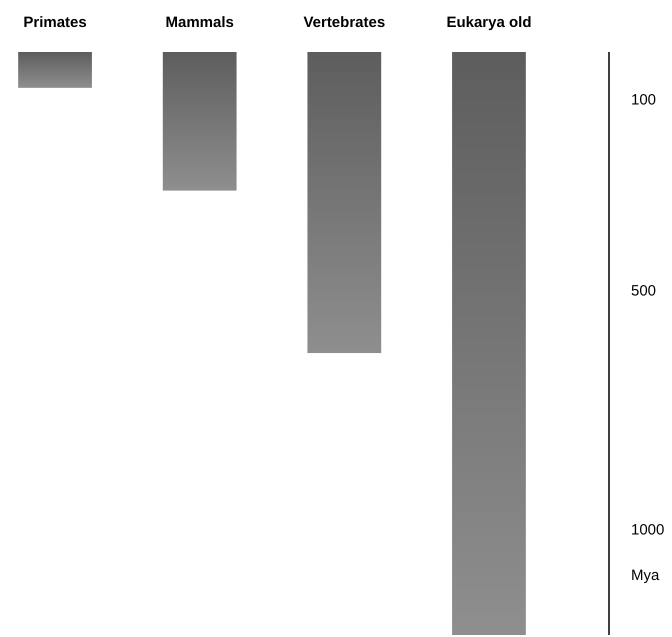 This screenshot has height=637, width=672. Describe the element at coordinates (55, 22) in the screenshot. I see `x-tick-label: Primates` at that location.